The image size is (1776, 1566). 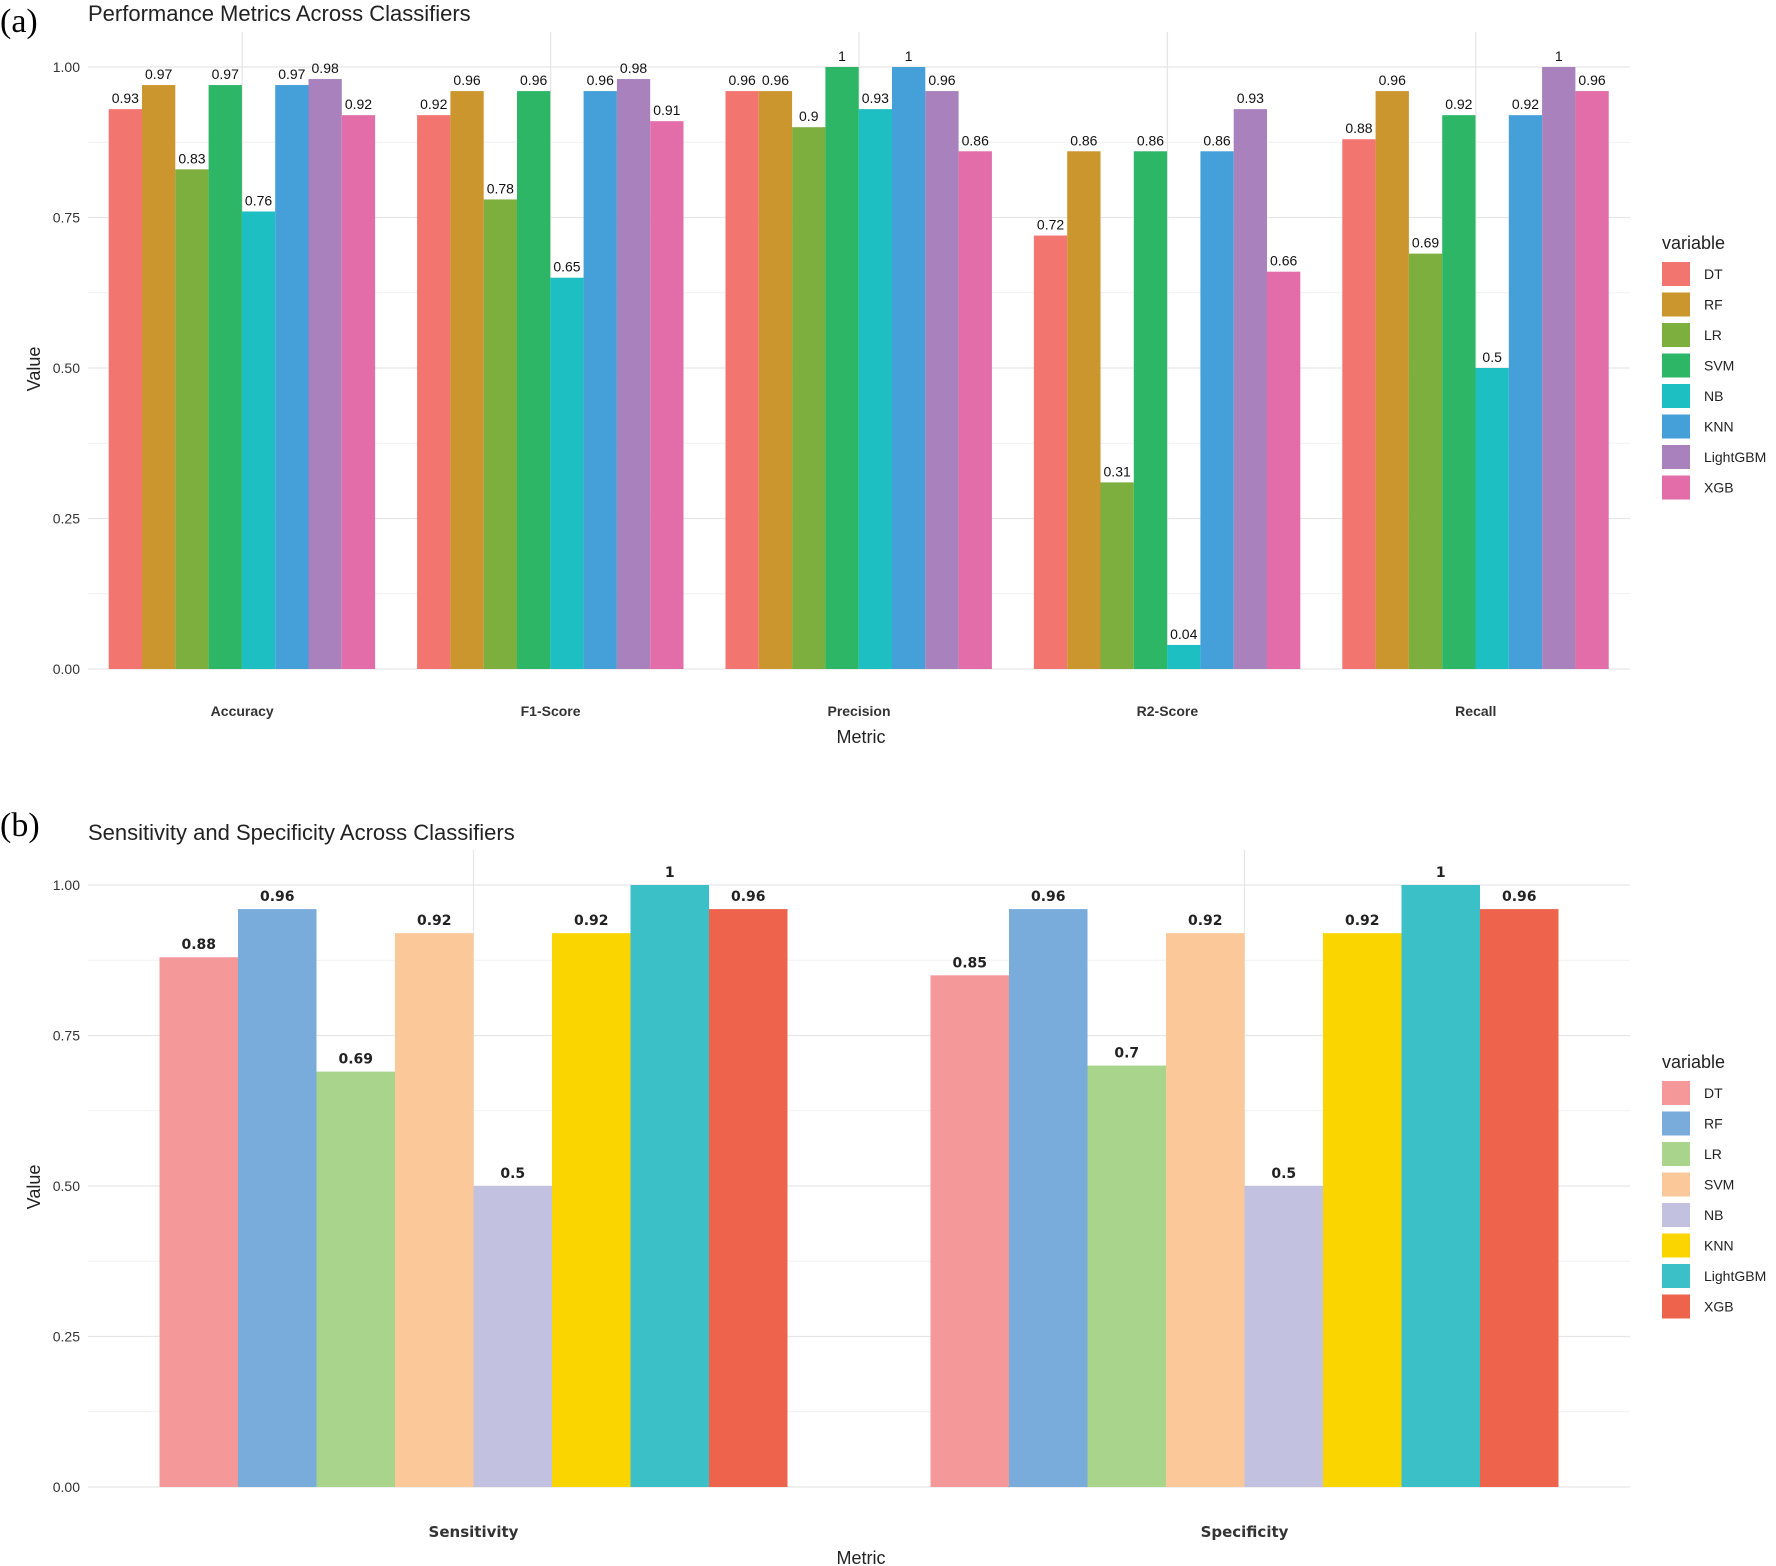 What do you see at coordinates (969, 963) in the screenshot?
I see `data-label: 0.85` at bounding box center [969, 963].